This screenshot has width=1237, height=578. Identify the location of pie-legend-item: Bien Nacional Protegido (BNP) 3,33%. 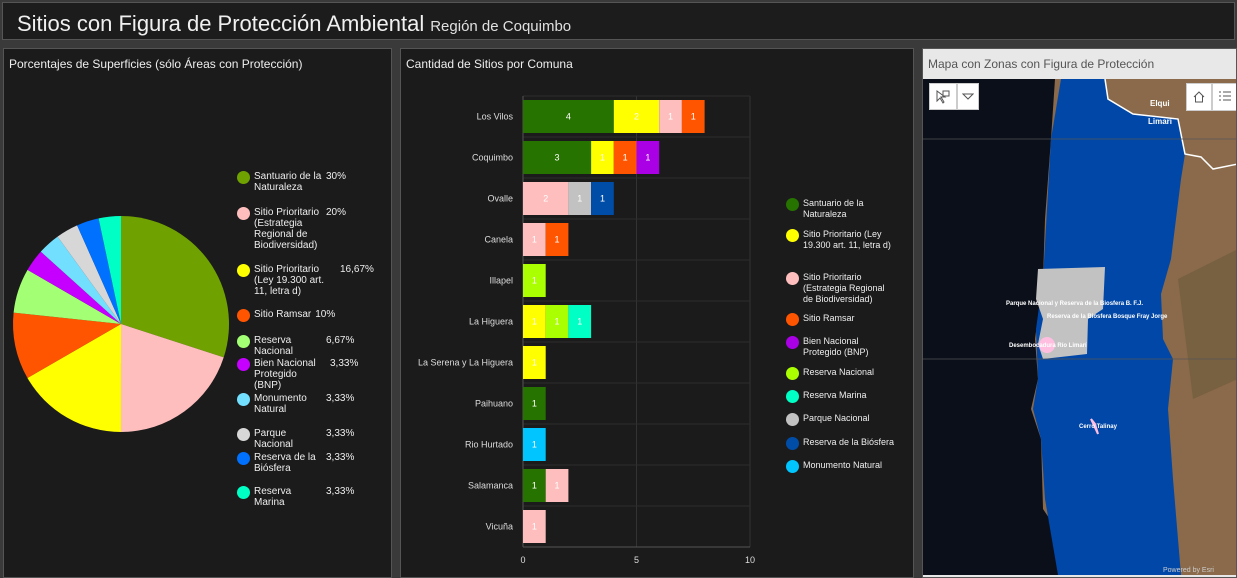
(297, 374).